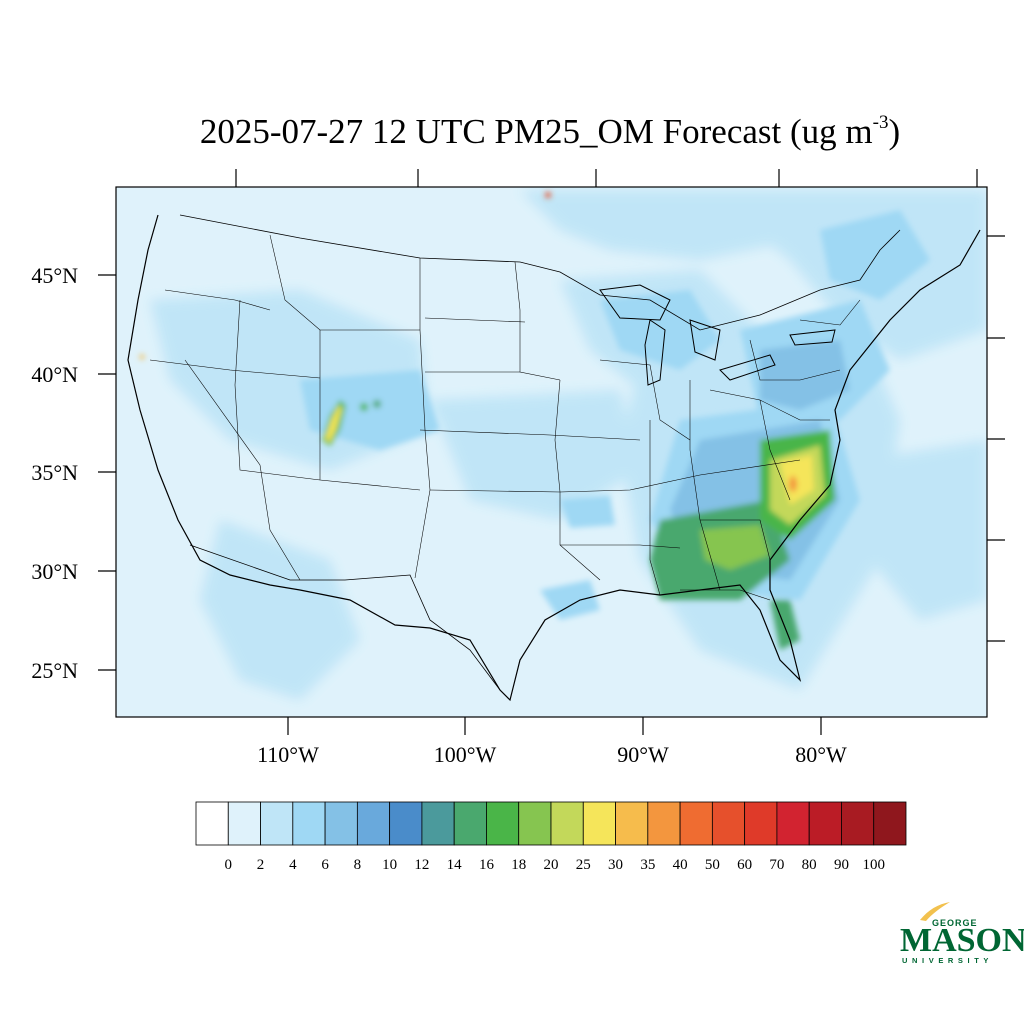  What do you see at coordinates (948, 960) in the screenshot?
I see `logo-university-text: UNIVERSITY` at bounding box center [948, 960].